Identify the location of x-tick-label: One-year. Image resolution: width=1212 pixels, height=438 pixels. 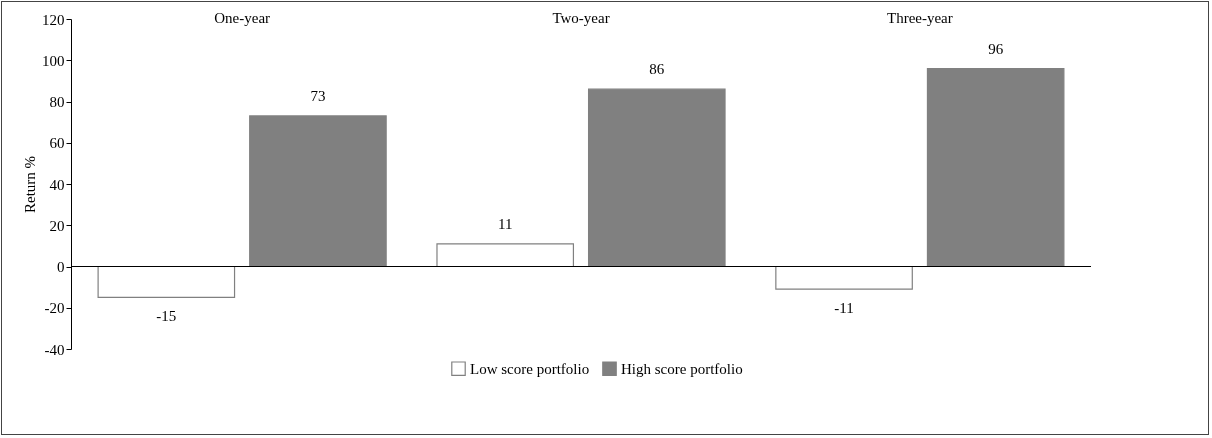
(242, 17).